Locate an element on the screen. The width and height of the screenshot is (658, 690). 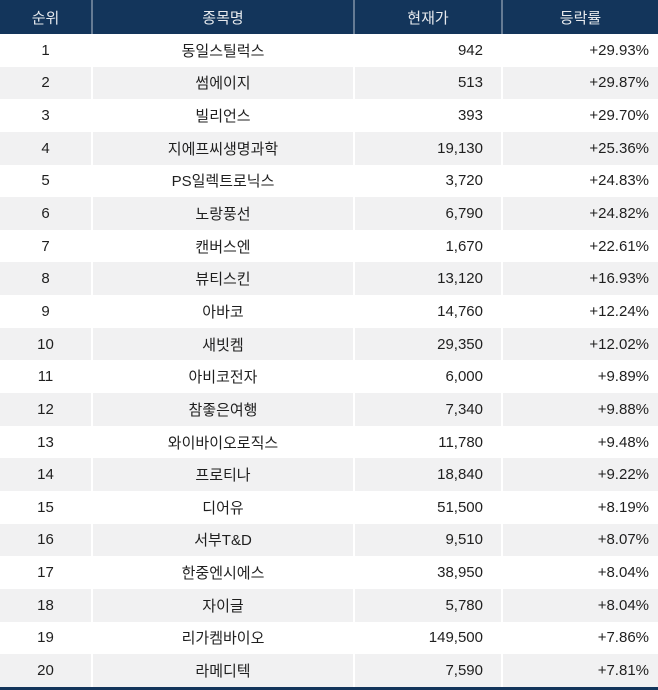
name-cell: 리가켐바이오 is located at coordinates (223, 638).